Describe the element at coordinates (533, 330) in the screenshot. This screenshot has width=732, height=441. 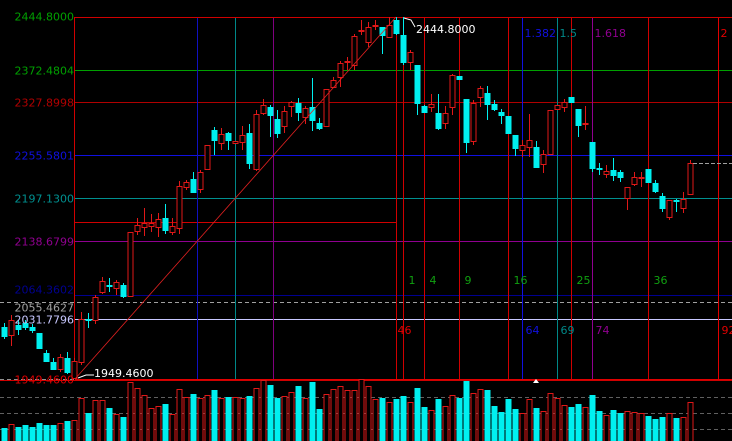
I see `fib-time-count-label: 64` at that location.